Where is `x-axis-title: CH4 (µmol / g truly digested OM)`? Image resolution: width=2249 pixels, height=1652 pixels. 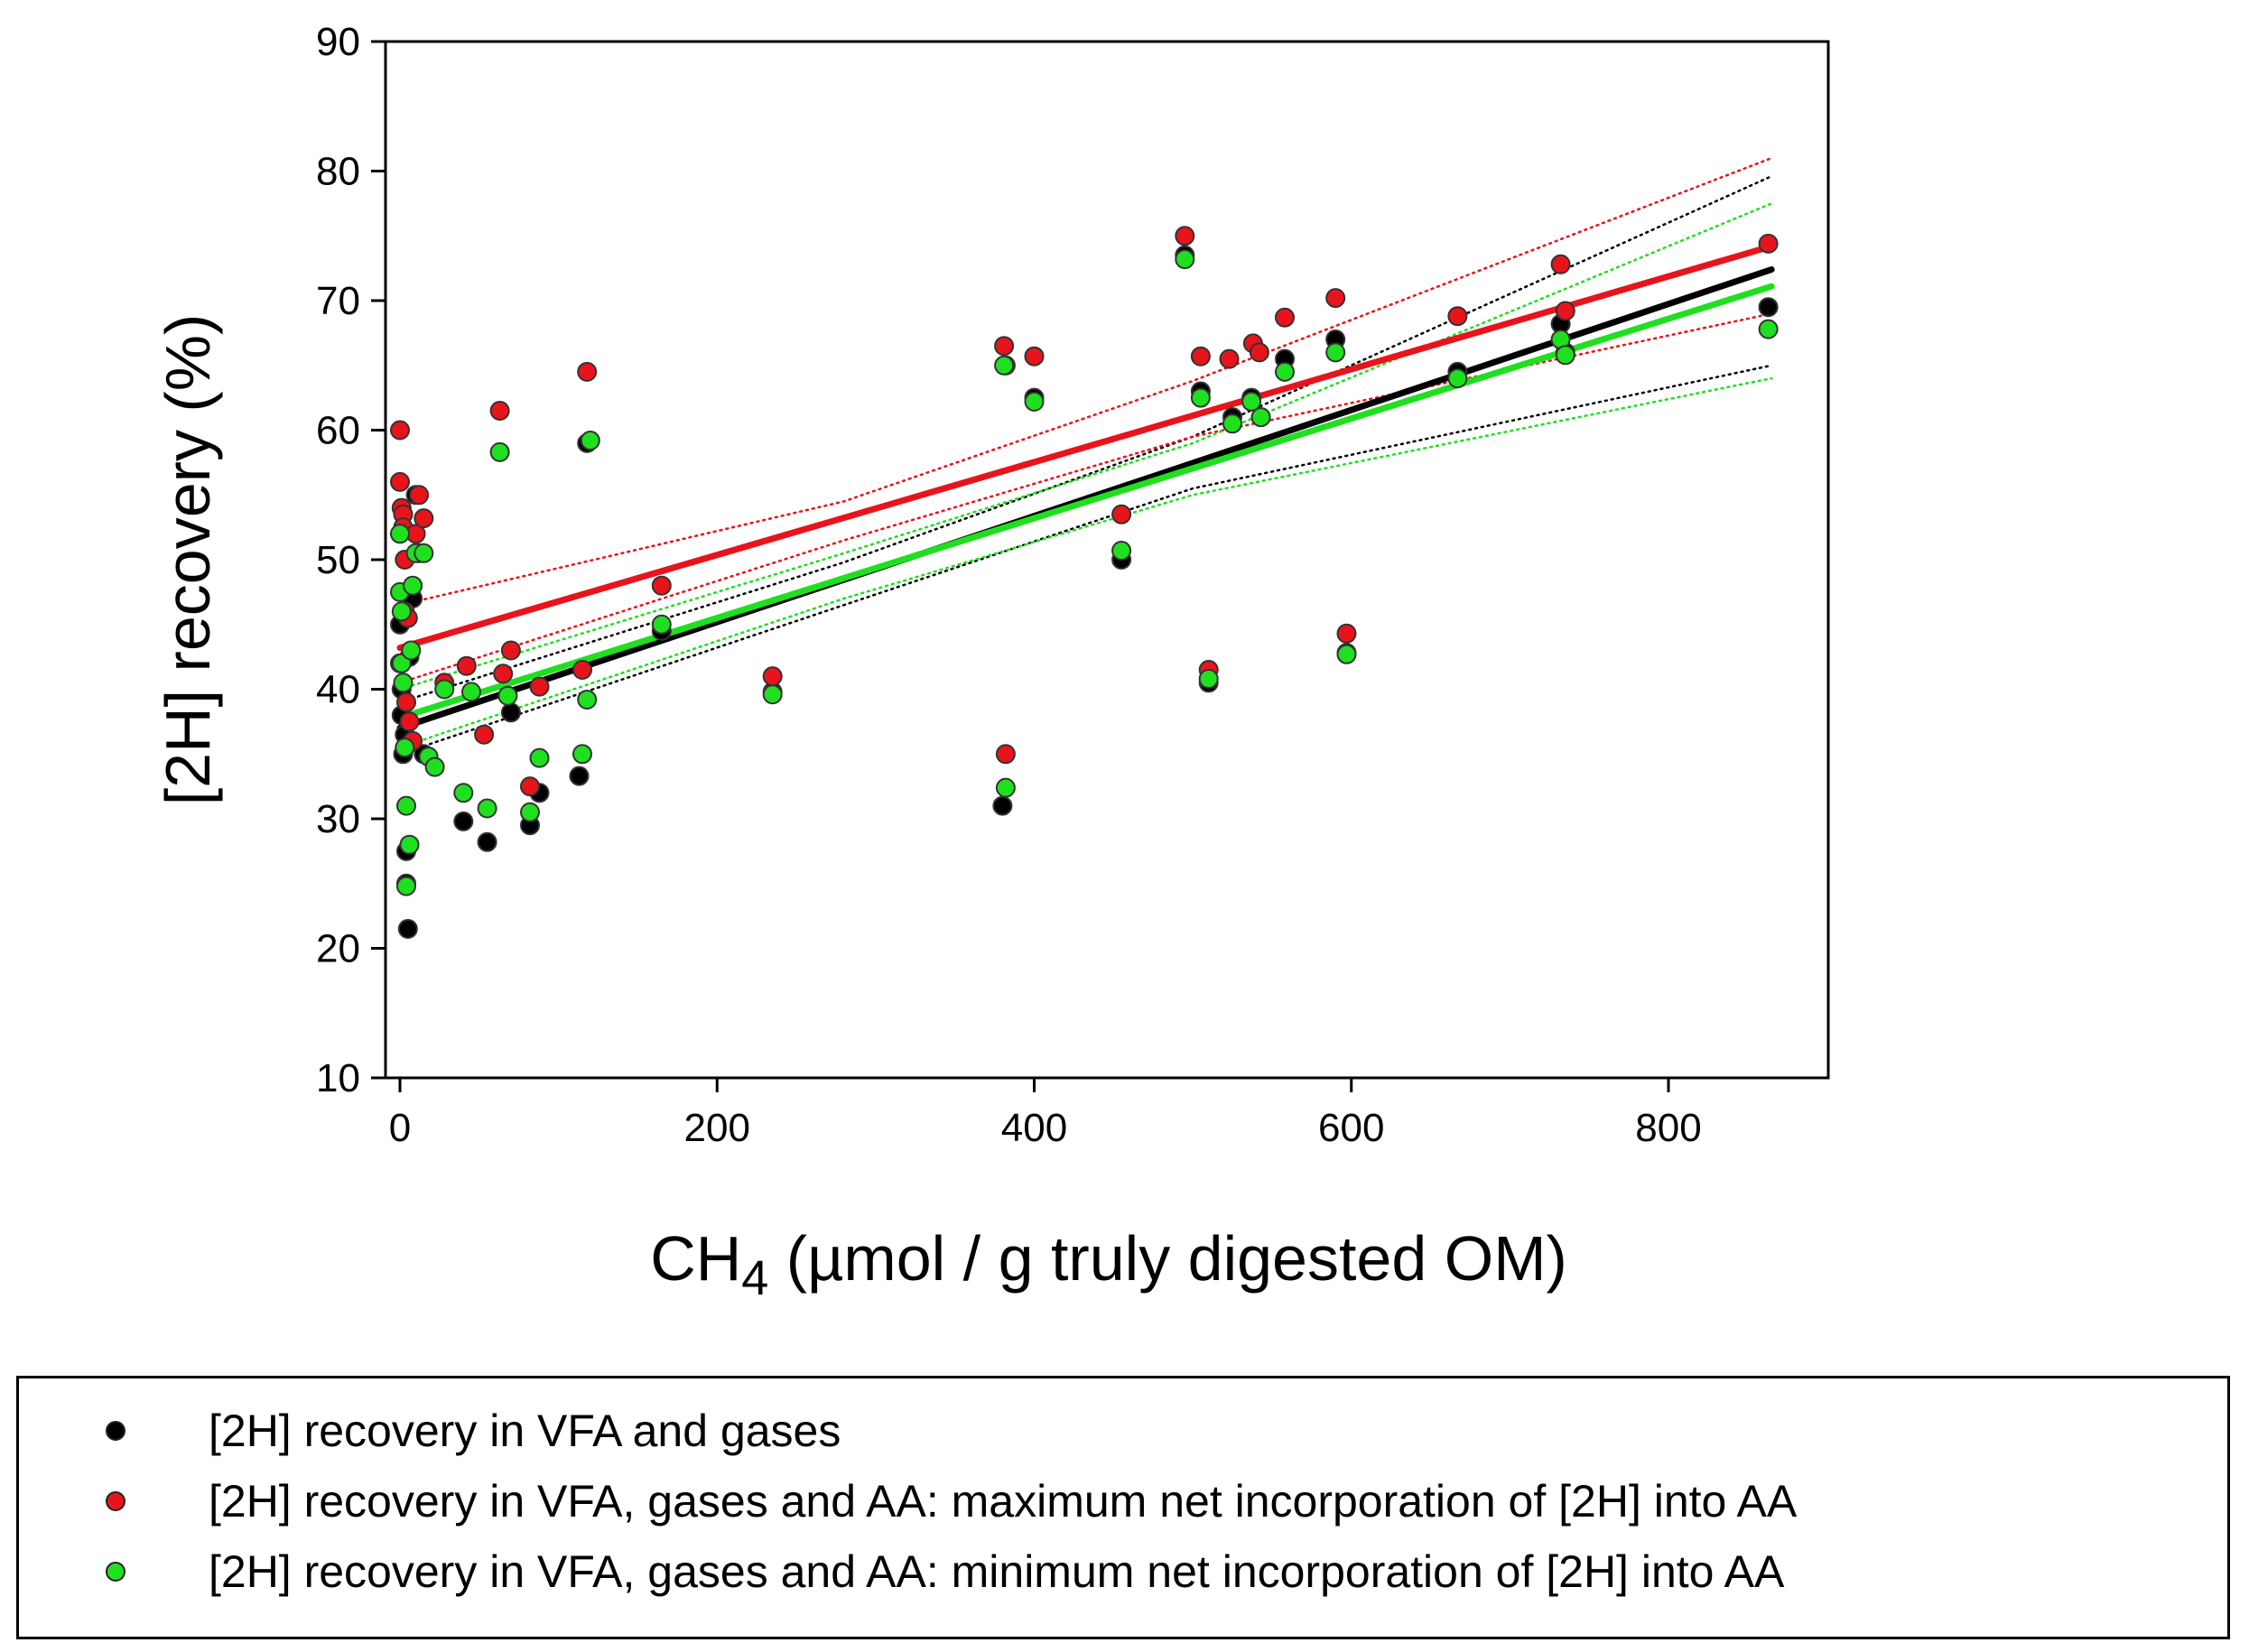
x-axis-title: CH4 (µmol / g truly digested OM) is located at coordinates (1108, 1264).